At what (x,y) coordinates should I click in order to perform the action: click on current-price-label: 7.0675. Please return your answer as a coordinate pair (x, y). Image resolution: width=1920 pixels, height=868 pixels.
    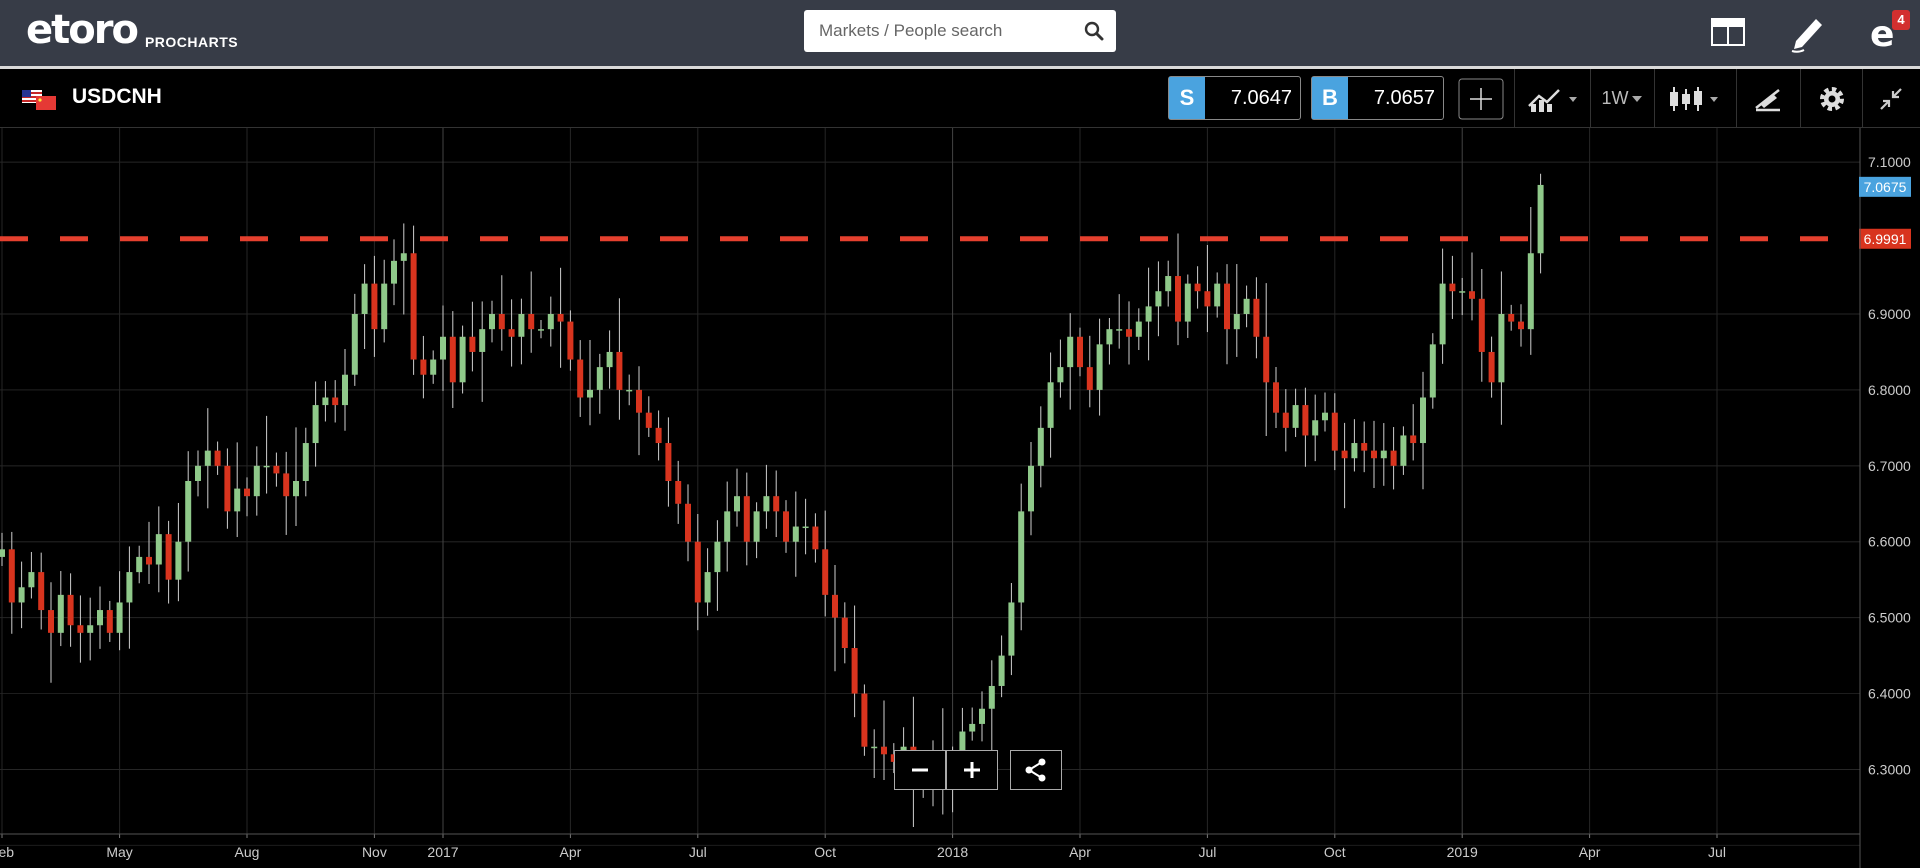
    Looking at the image, I should click on (1885, 187).